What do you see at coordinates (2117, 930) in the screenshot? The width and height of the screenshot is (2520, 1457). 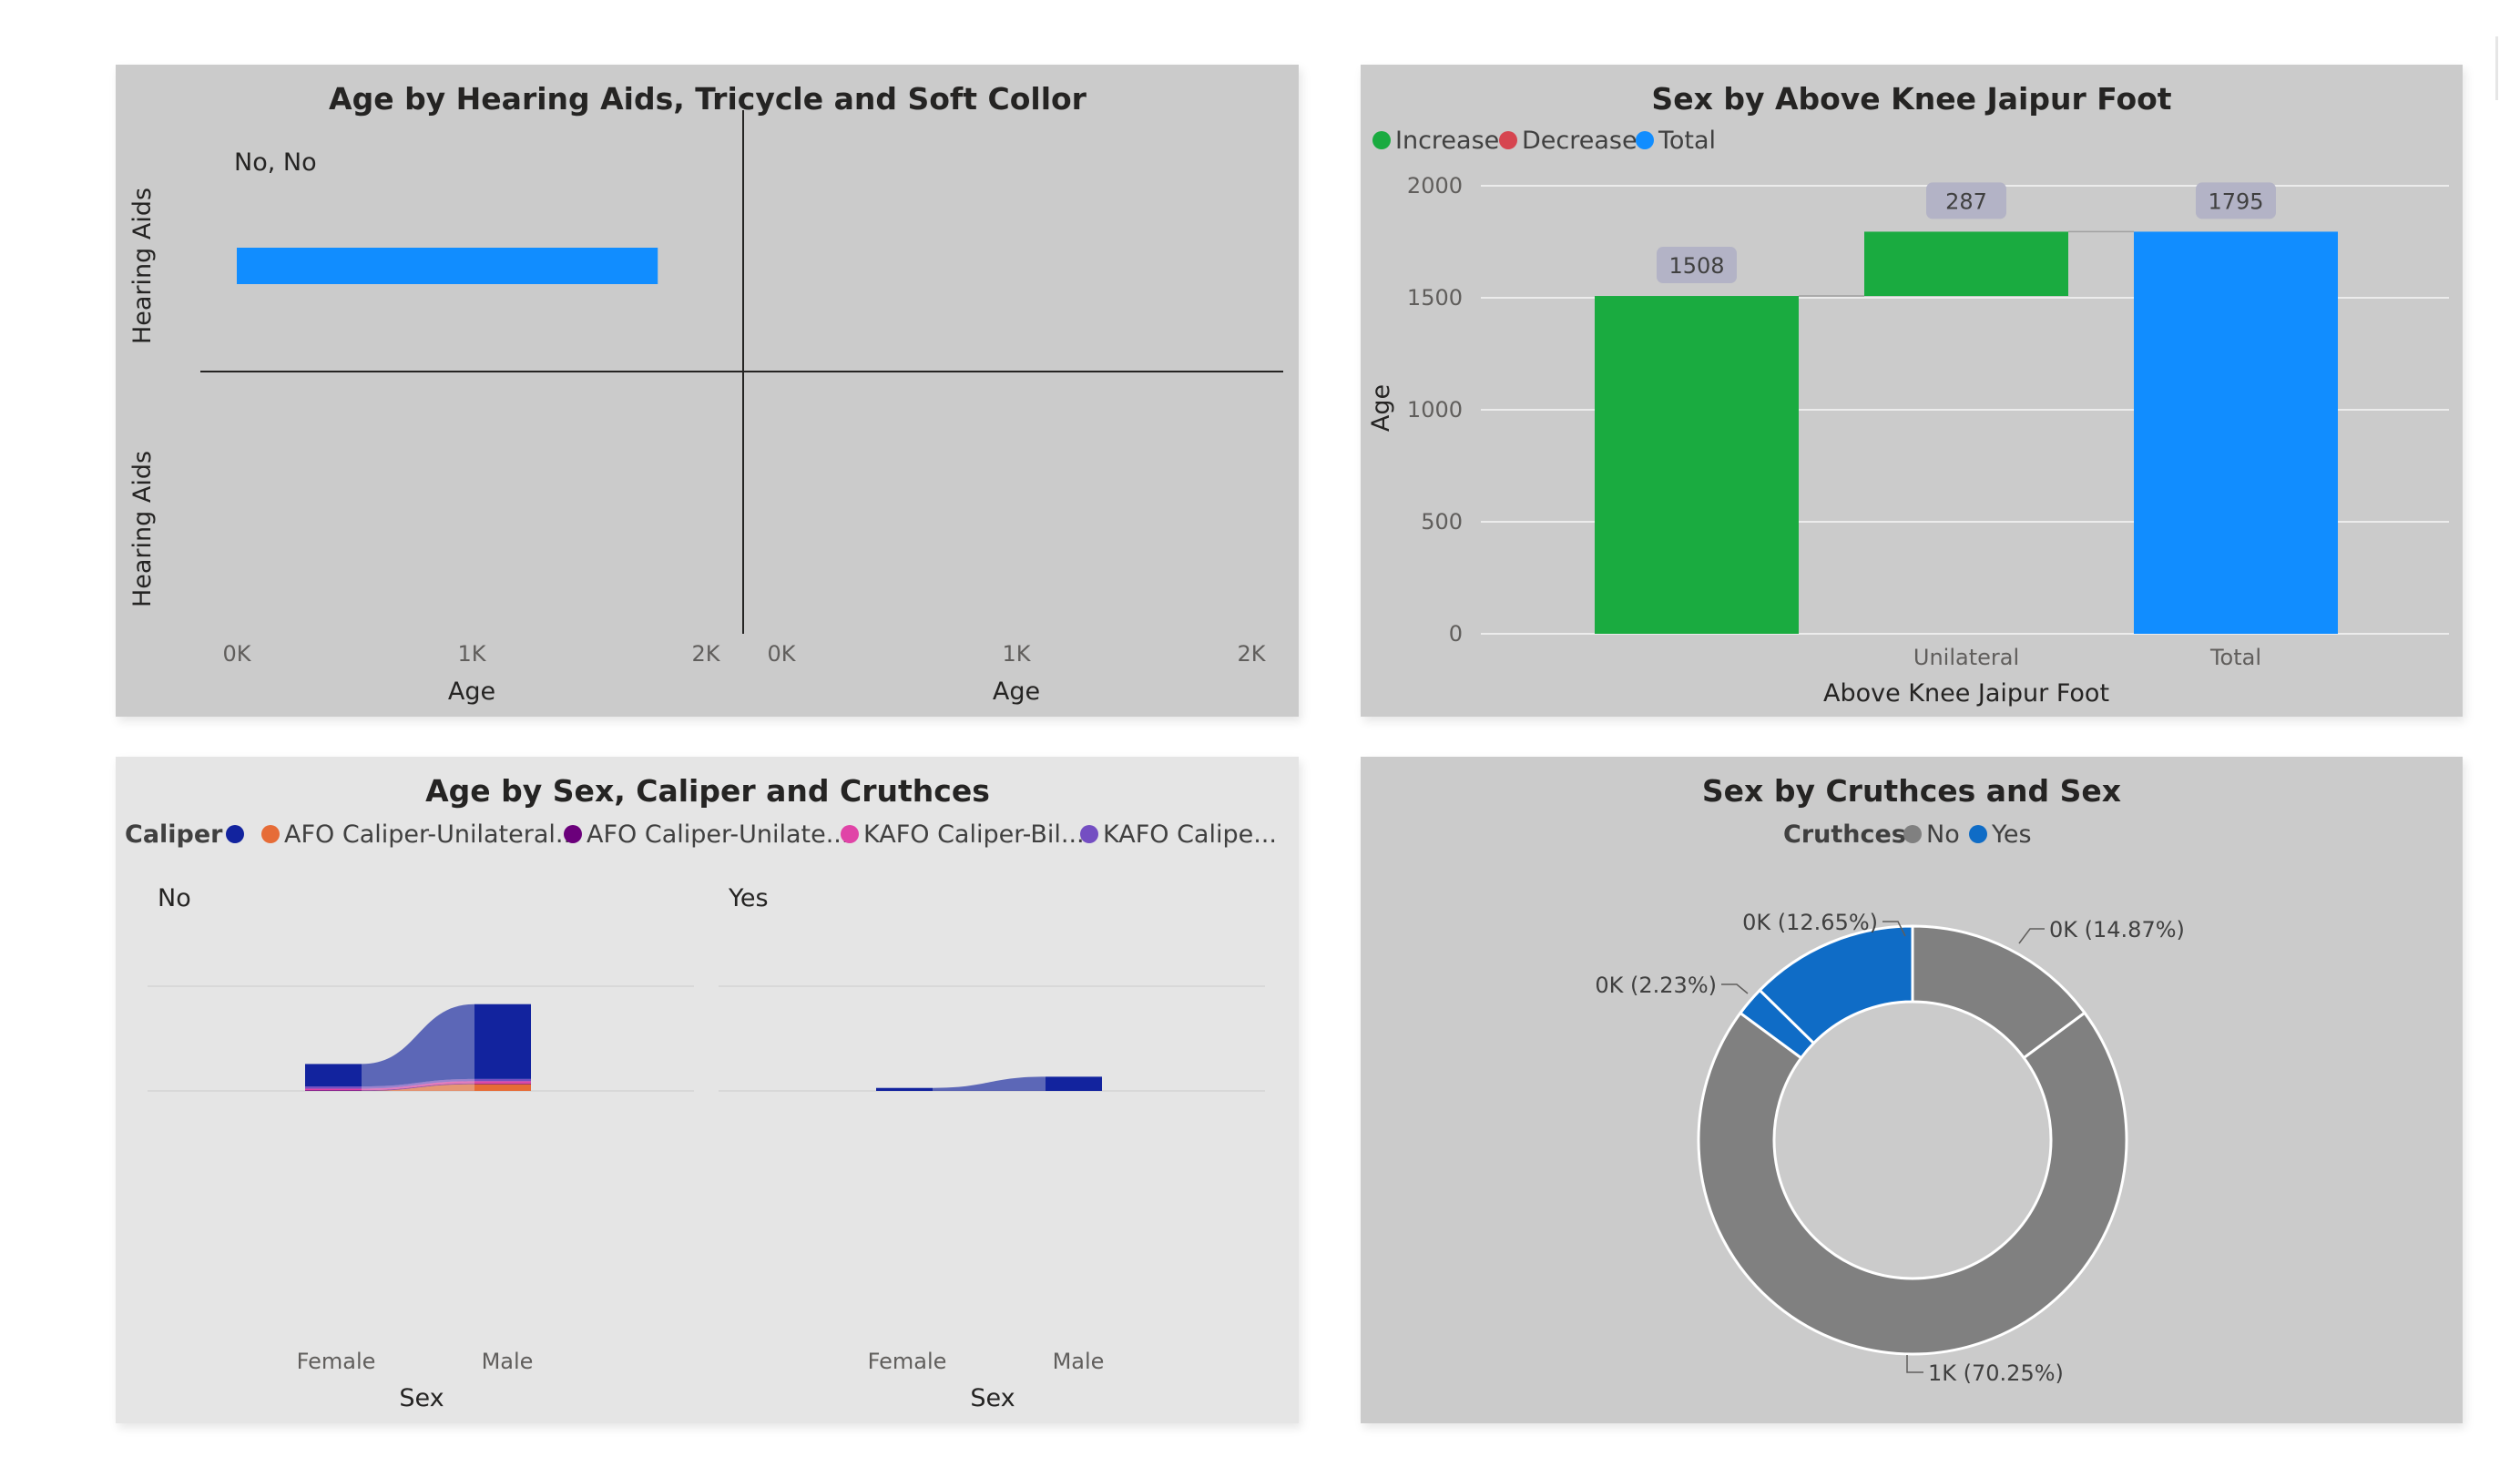 I see `slice-label: 0K (14.87%)` at bounding box center [2117, 930].